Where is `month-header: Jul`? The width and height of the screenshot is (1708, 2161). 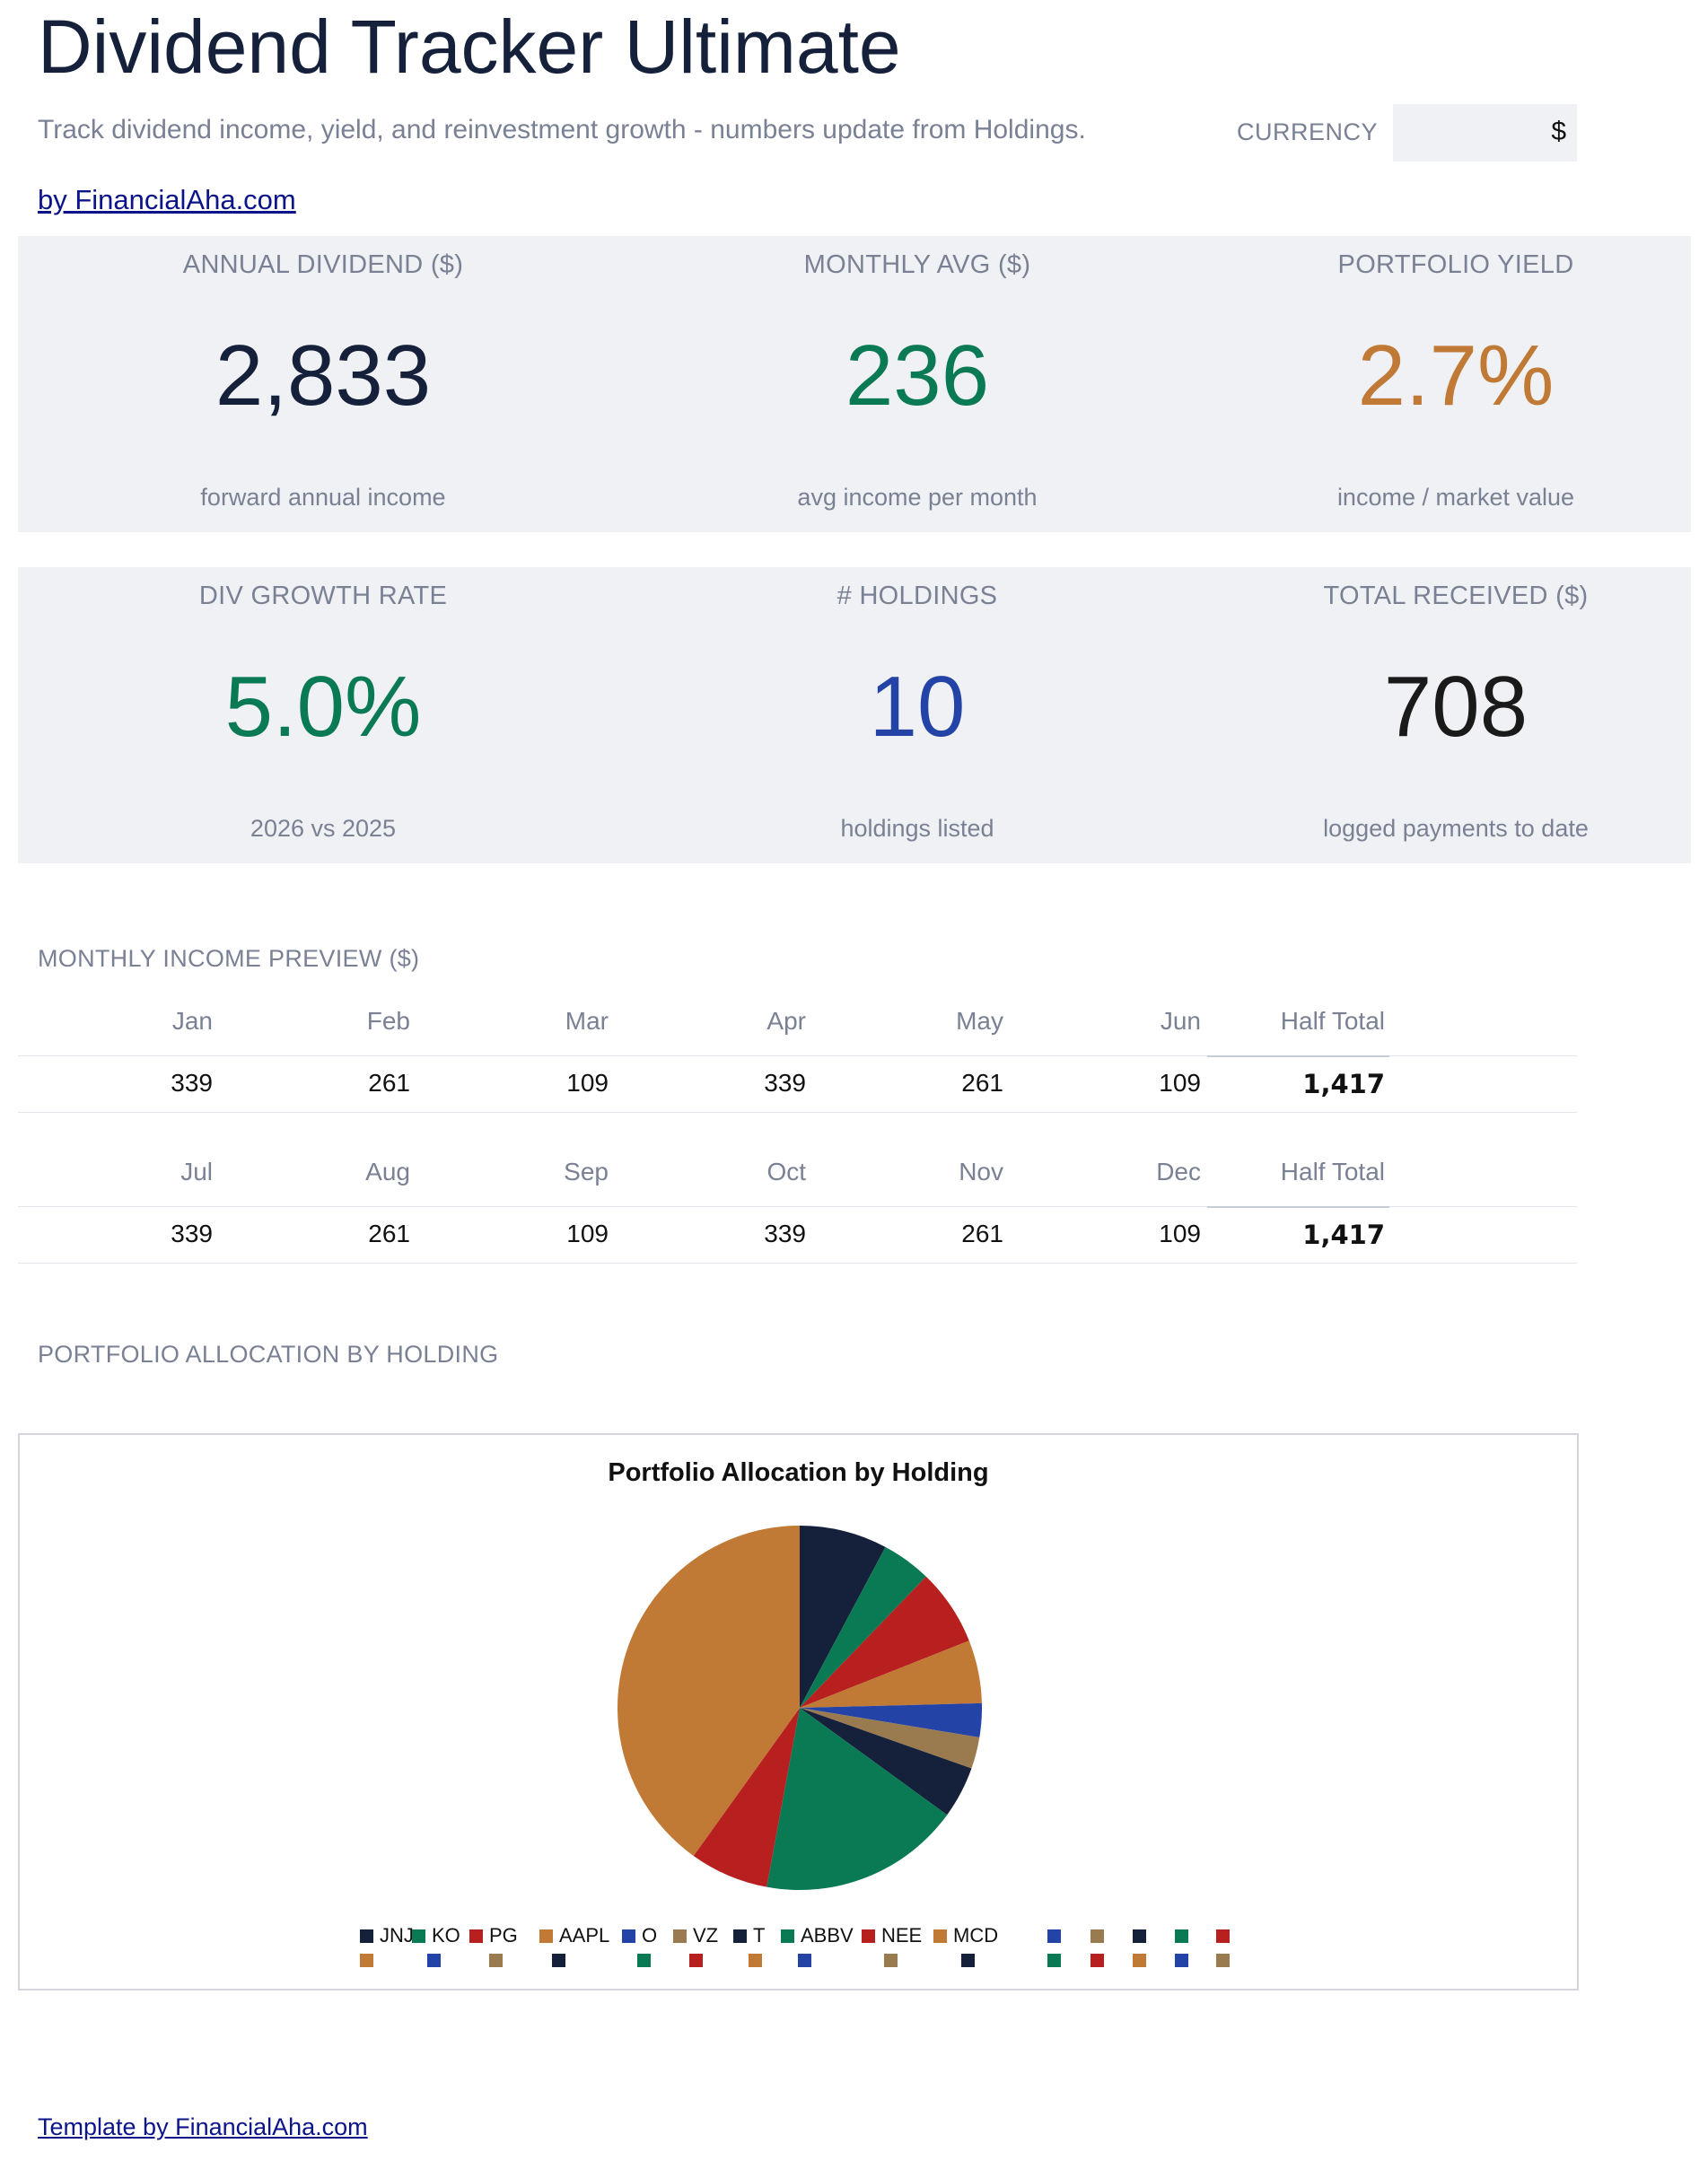 month-header: Jul is located at coordinates (196, 1171).